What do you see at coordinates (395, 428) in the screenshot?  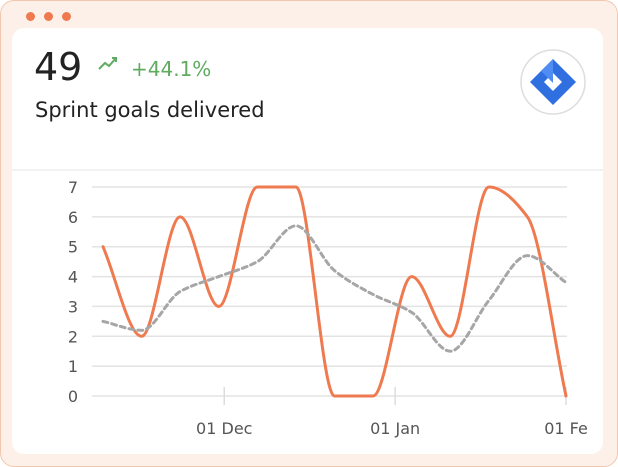 I see `x-tick-label: 01 Jan` at bounding box center [395, 428].